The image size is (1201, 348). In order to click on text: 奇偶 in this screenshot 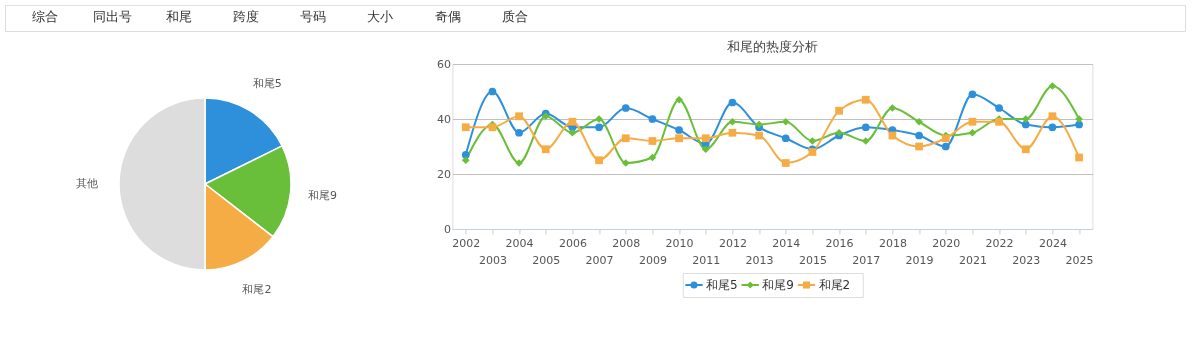, I will do `click(447, 16)`.